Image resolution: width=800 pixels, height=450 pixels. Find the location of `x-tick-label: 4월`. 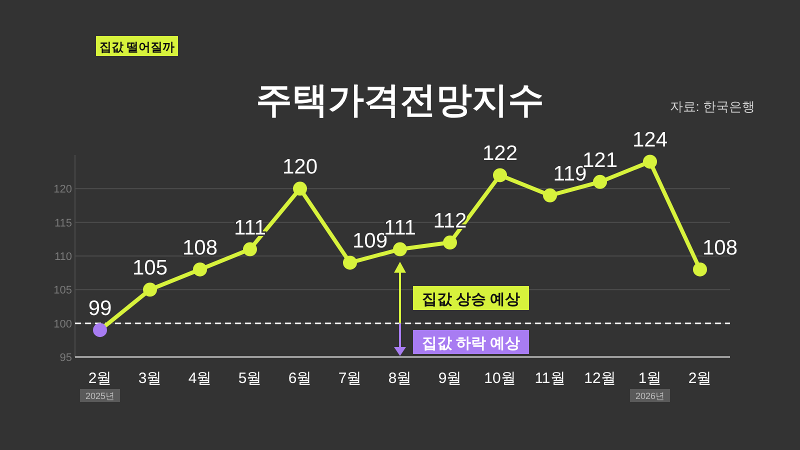

x-tick-label: 4월 is located at coordinates (200, 378).